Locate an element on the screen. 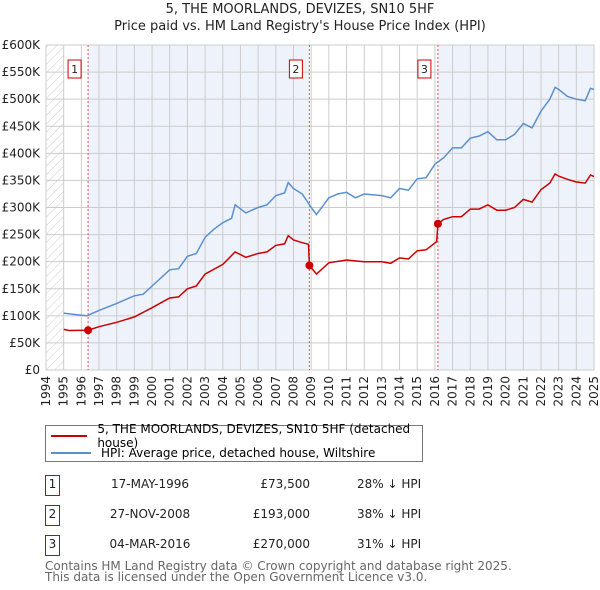 Image resolution: width=600 pixels, height=590 pixels. sale-hpi-diff: 28% ↓ HPI is located at coordinates (389, 484).